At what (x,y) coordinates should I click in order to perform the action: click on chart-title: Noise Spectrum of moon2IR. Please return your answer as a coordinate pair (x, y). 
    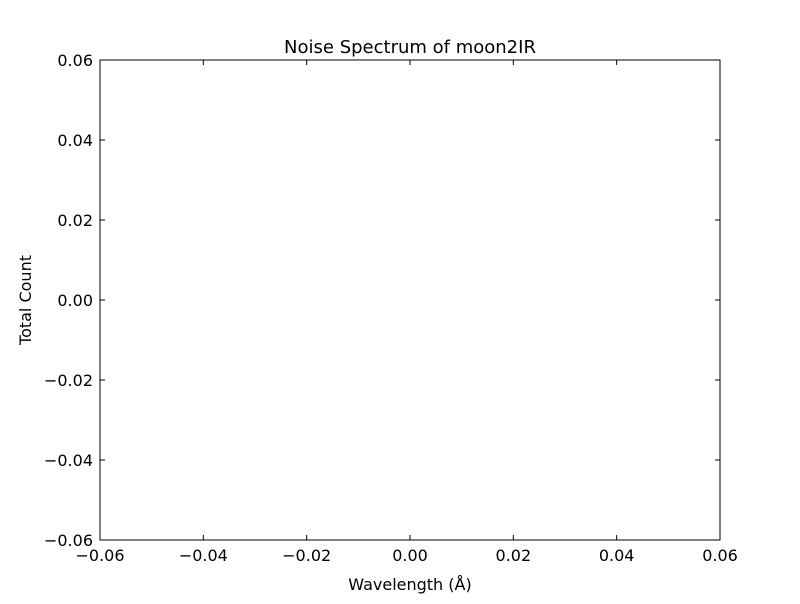
    Looking at the image, I should click on (410, 47).